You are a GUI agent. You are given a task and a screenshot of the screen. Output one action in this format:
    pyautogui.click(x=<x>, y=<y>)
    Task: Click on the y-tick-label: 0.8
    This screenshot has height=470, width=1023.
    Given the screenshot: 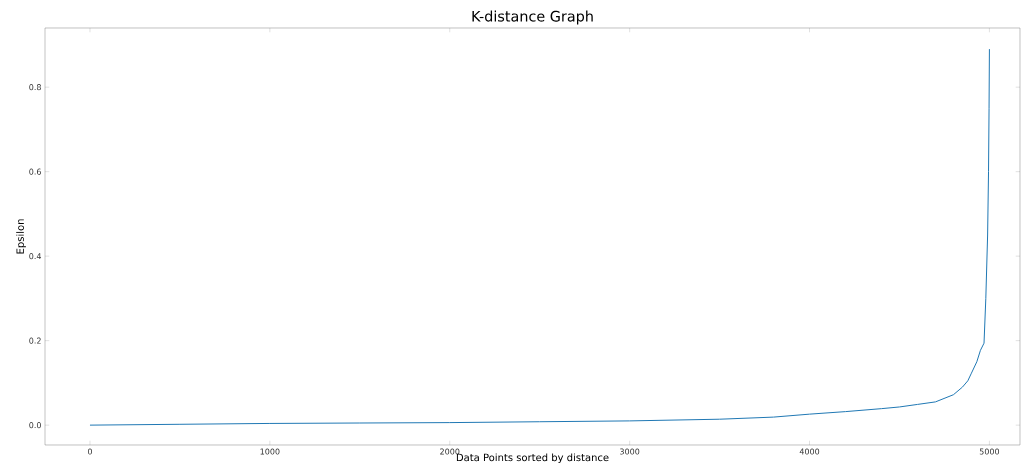 What is the action you would take?
    pyautogui.click(x=35, y=87)
    